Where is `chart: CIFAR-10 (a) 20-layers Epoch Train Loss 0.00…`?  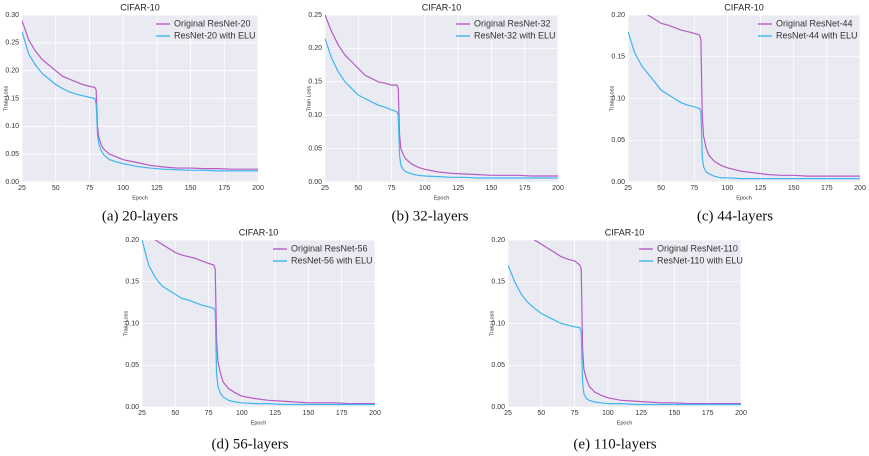 chart: CIFAR-10 (a) 20-layers Epoch Train Loss 0.00… is located at coordinates (133, 113).